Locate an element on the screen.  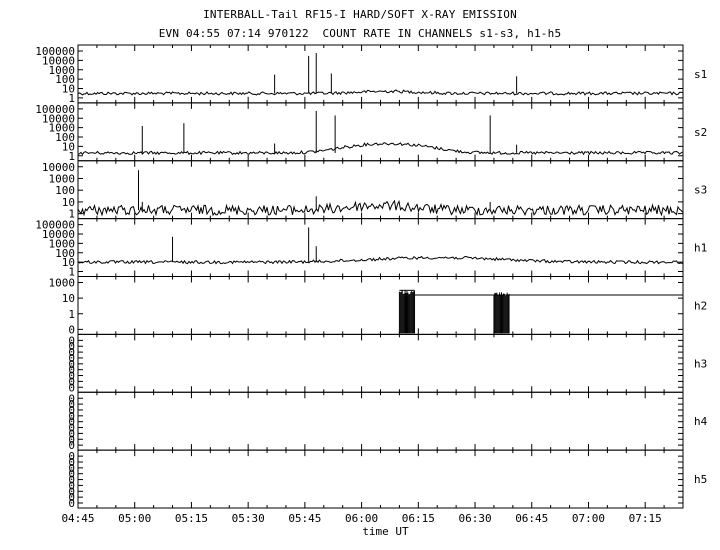
series-trace-h1 is located at coordinates (380, 260).